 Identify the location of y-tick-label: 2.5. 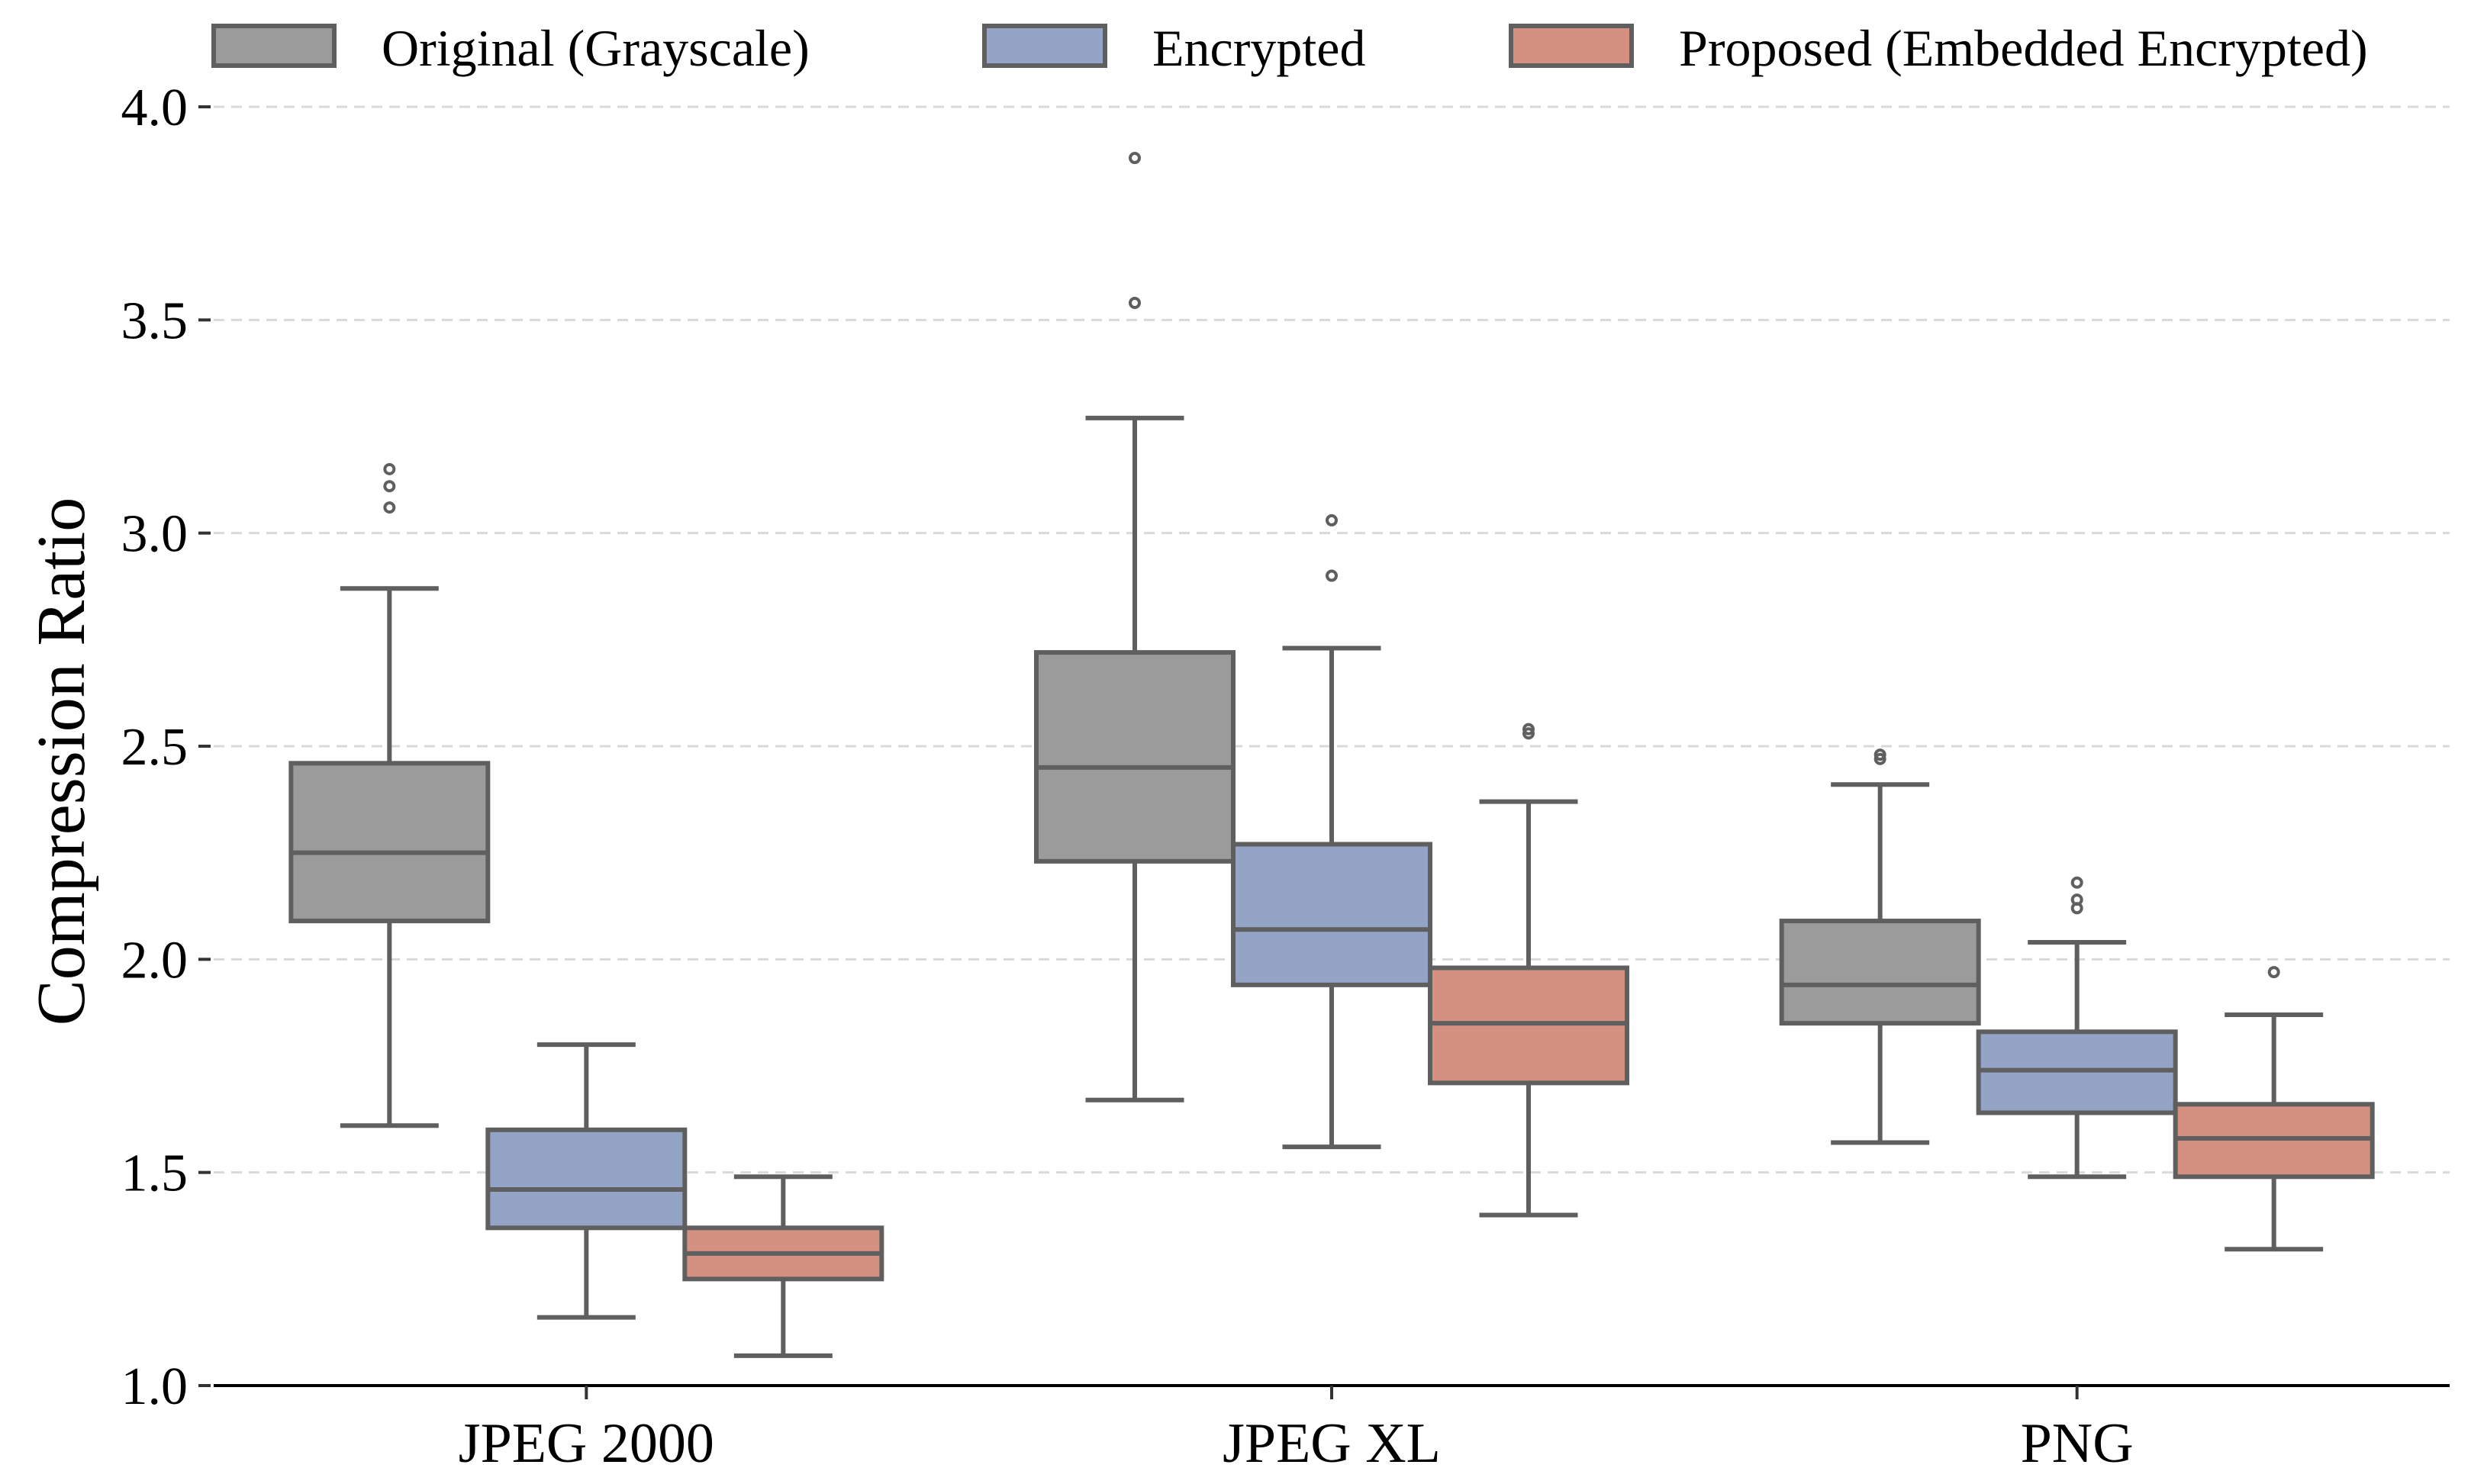
(154, 747).